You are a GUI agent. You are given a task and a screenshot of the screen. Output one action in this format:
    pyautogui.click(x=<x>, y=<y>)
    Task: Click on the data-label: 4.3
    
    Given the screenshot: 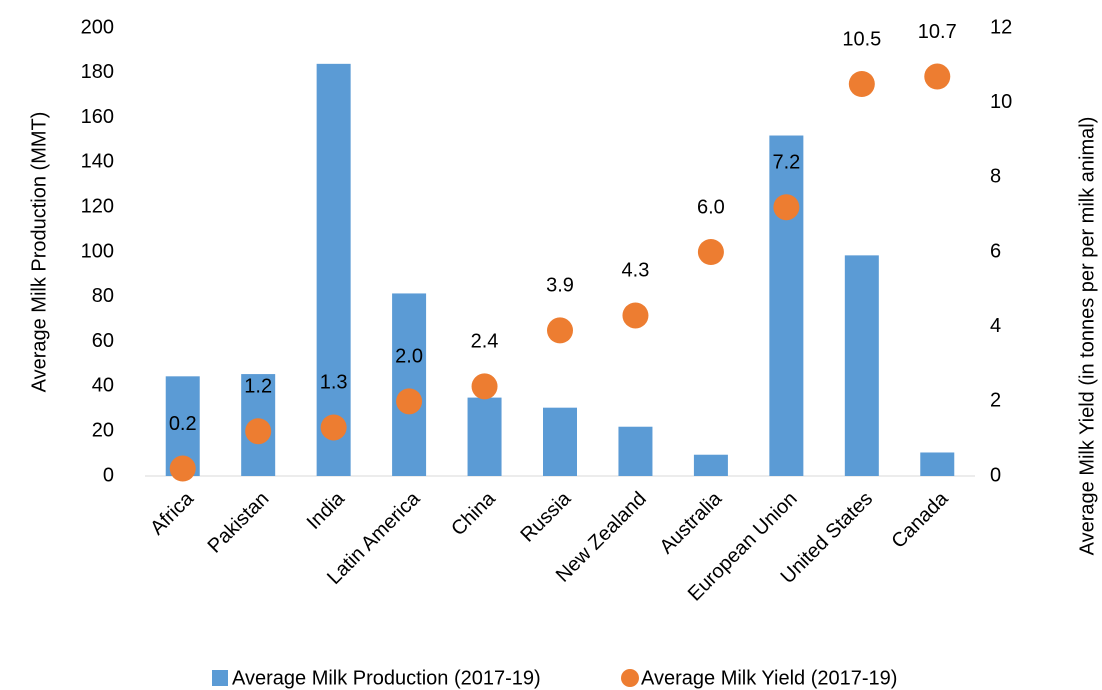 What is the action you would take?
    pyautogui.click(x=636, y=271)
    